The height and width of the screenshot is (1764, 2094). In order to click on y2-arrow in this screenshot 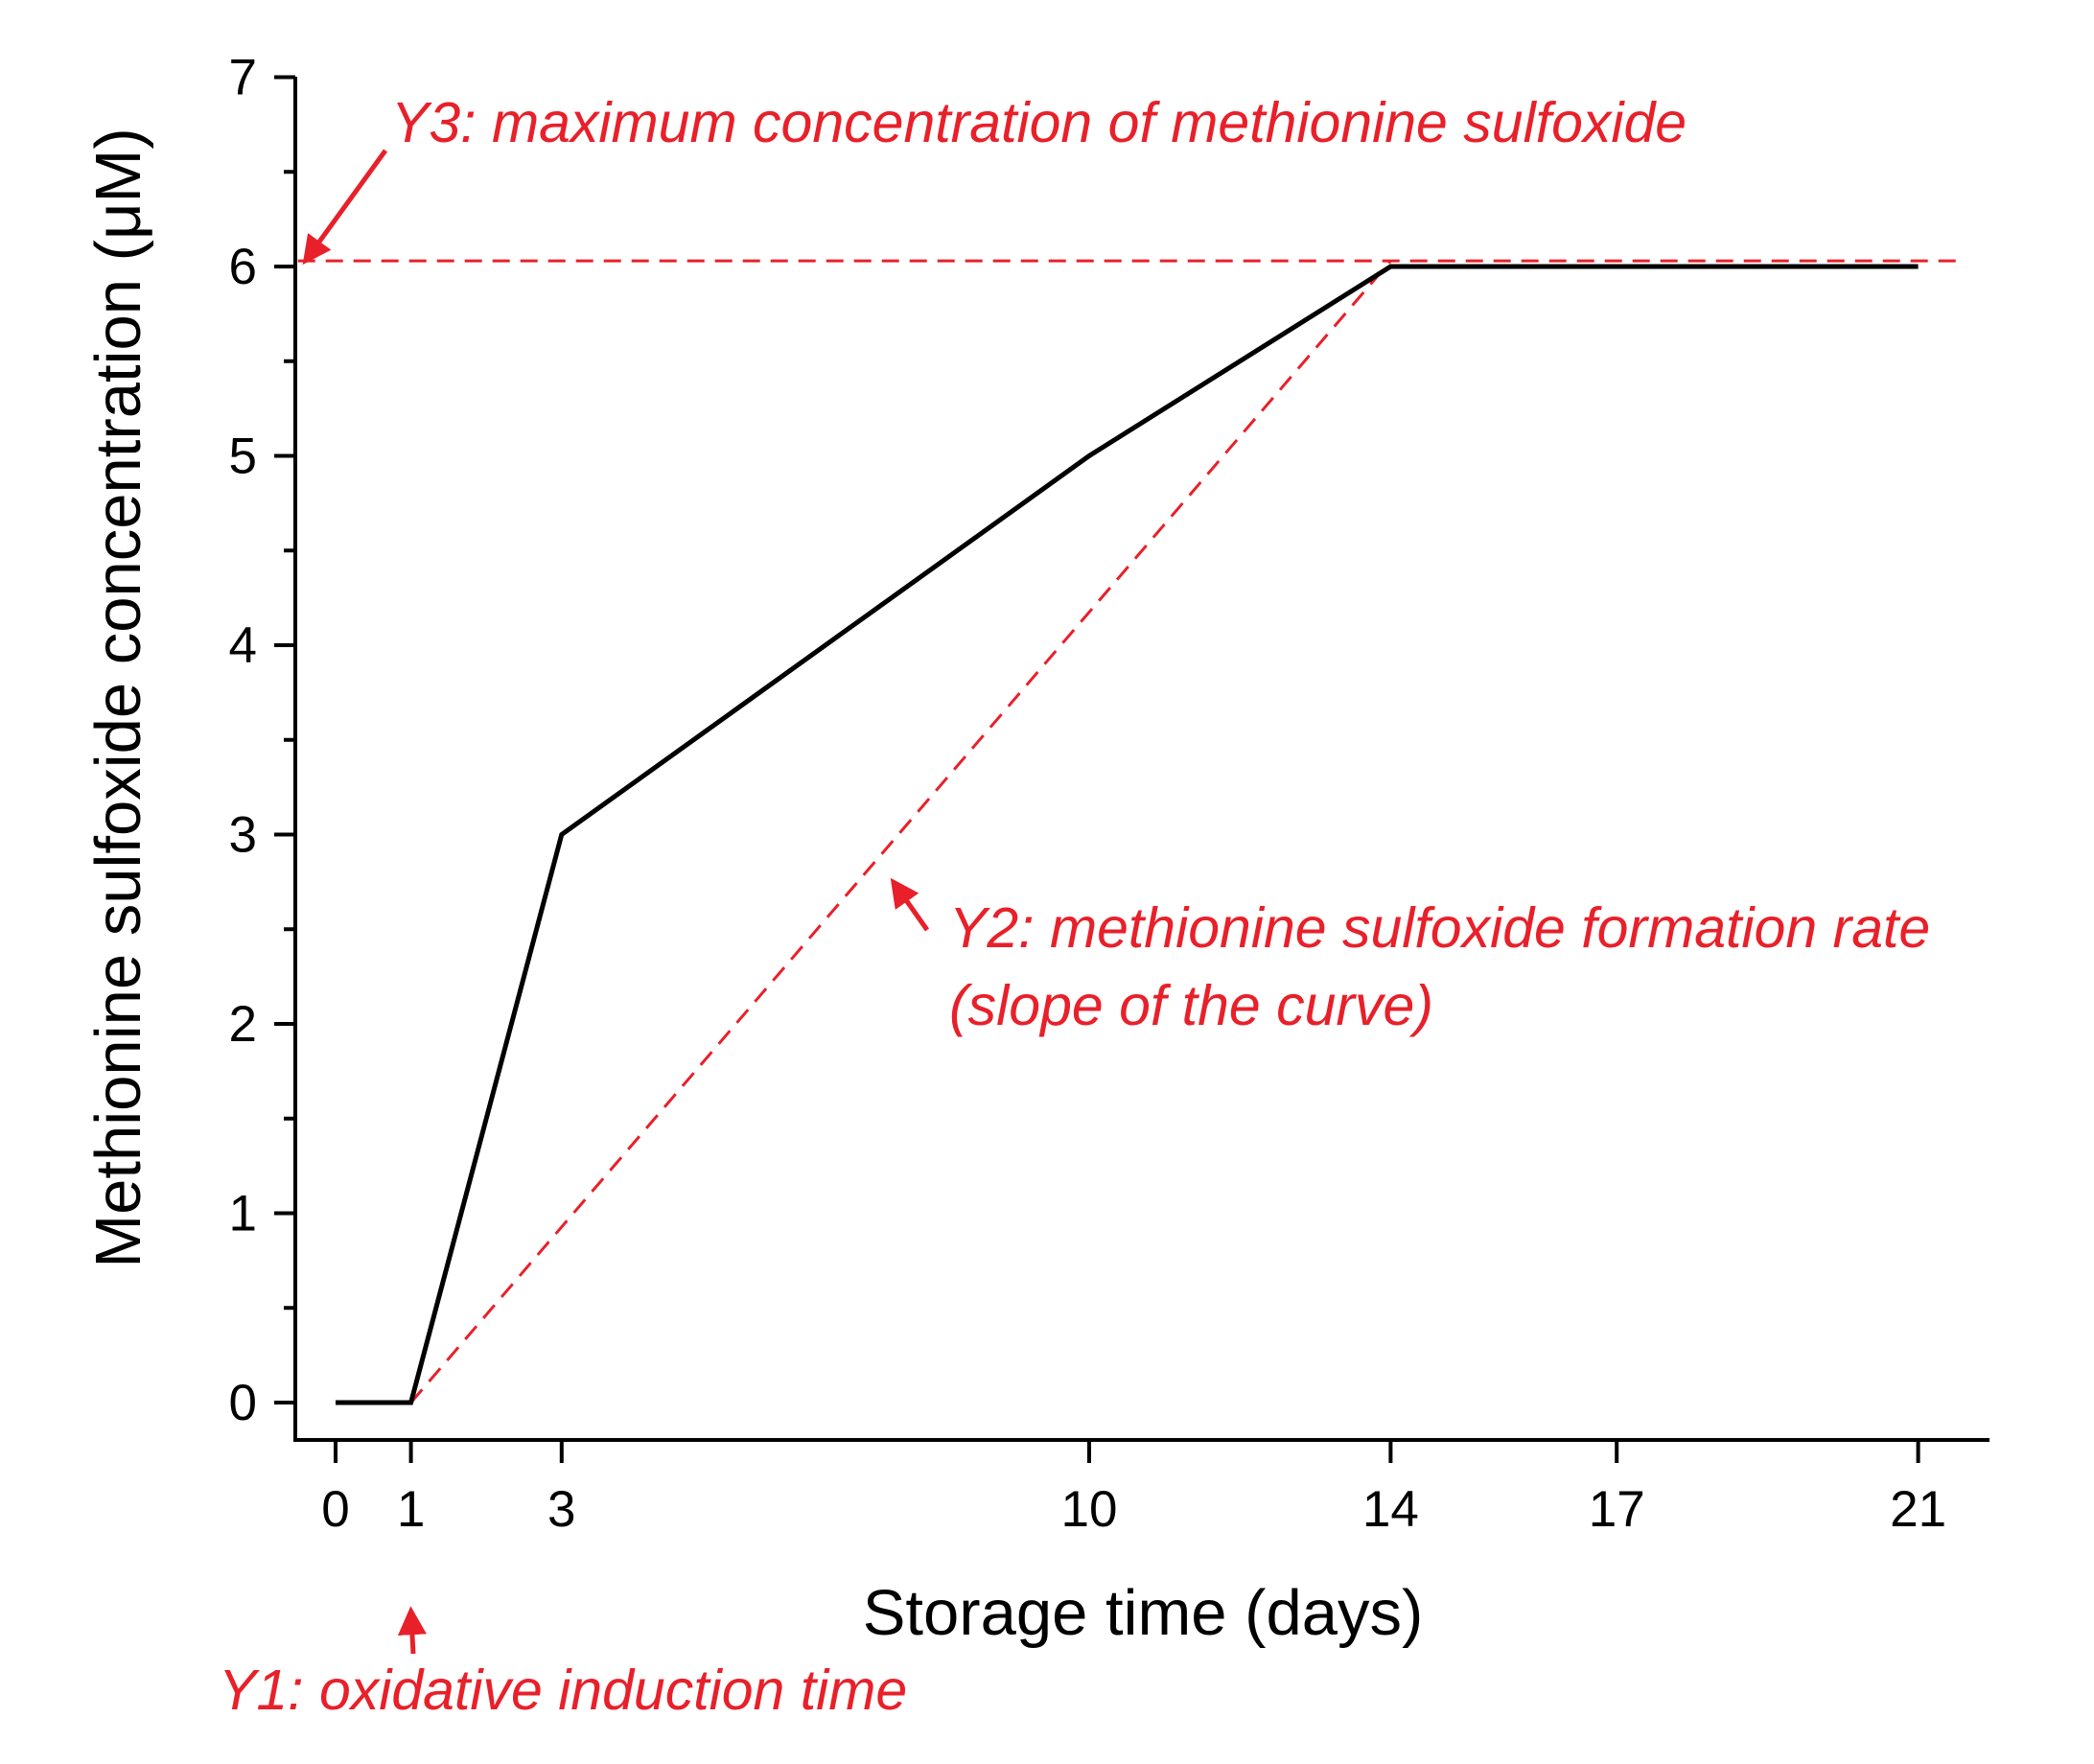, I will do `click(910, 904)`.